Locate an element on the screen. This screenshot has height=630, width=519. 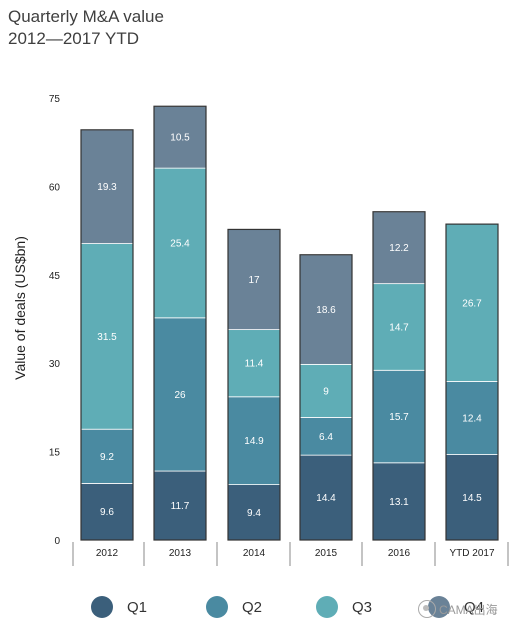
data-label: 18.6 is located at coordinates (326, 310).